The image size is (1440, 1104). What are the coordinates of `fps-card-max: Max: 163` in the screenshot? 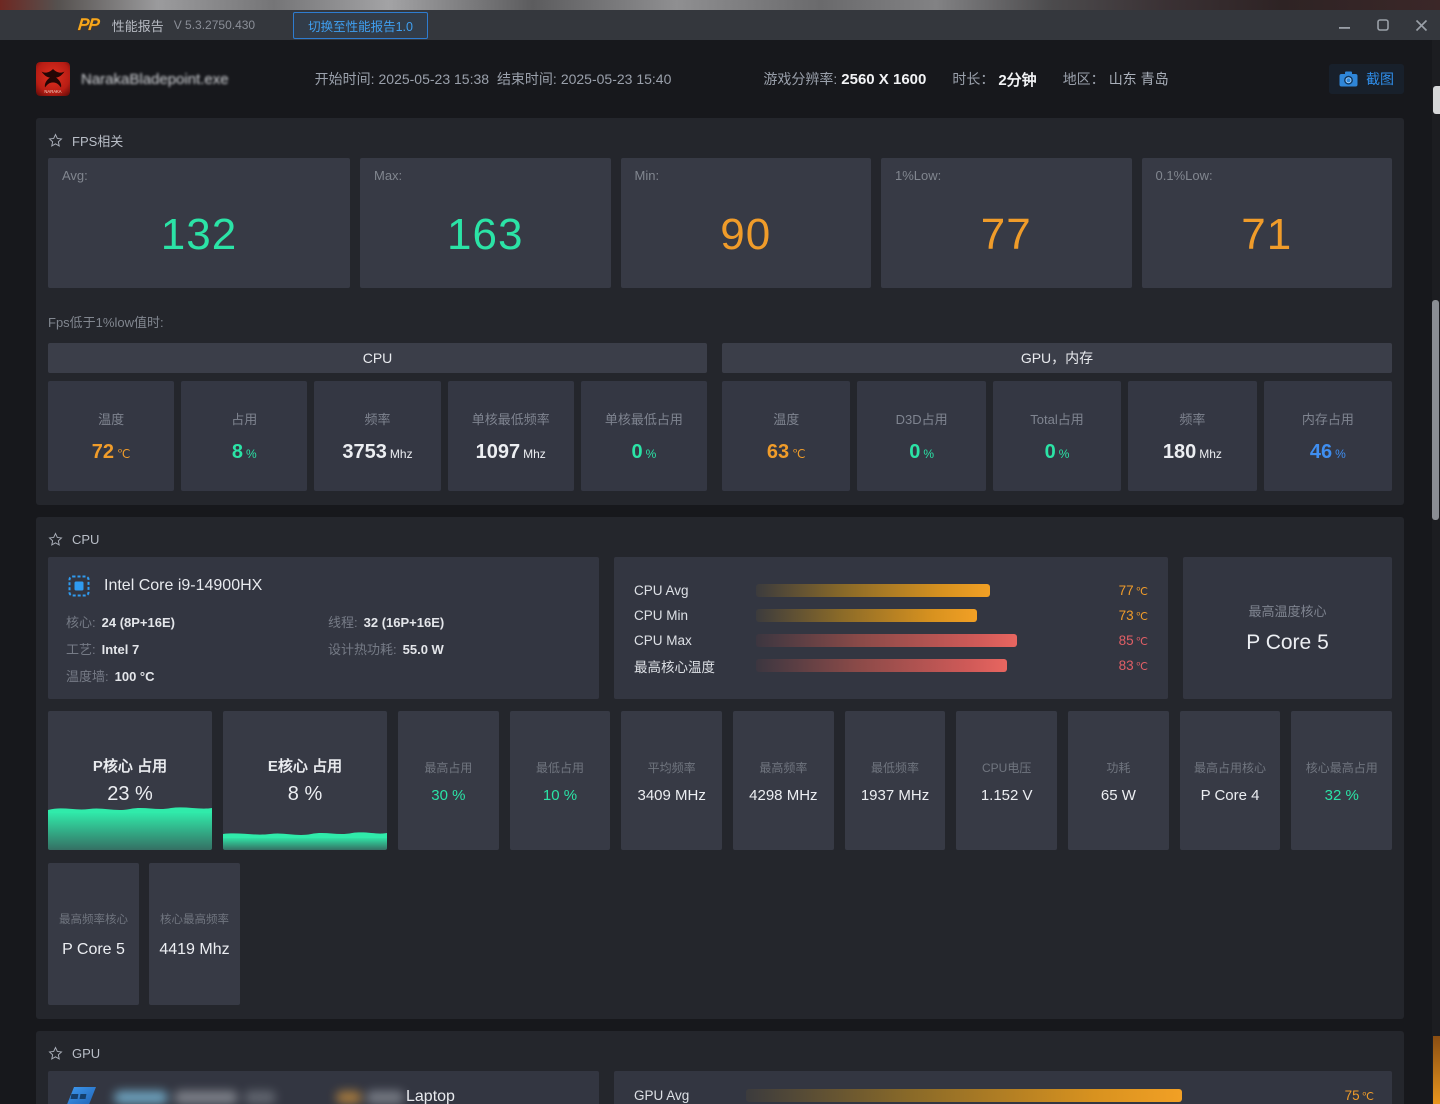 It's located at (485, 223).